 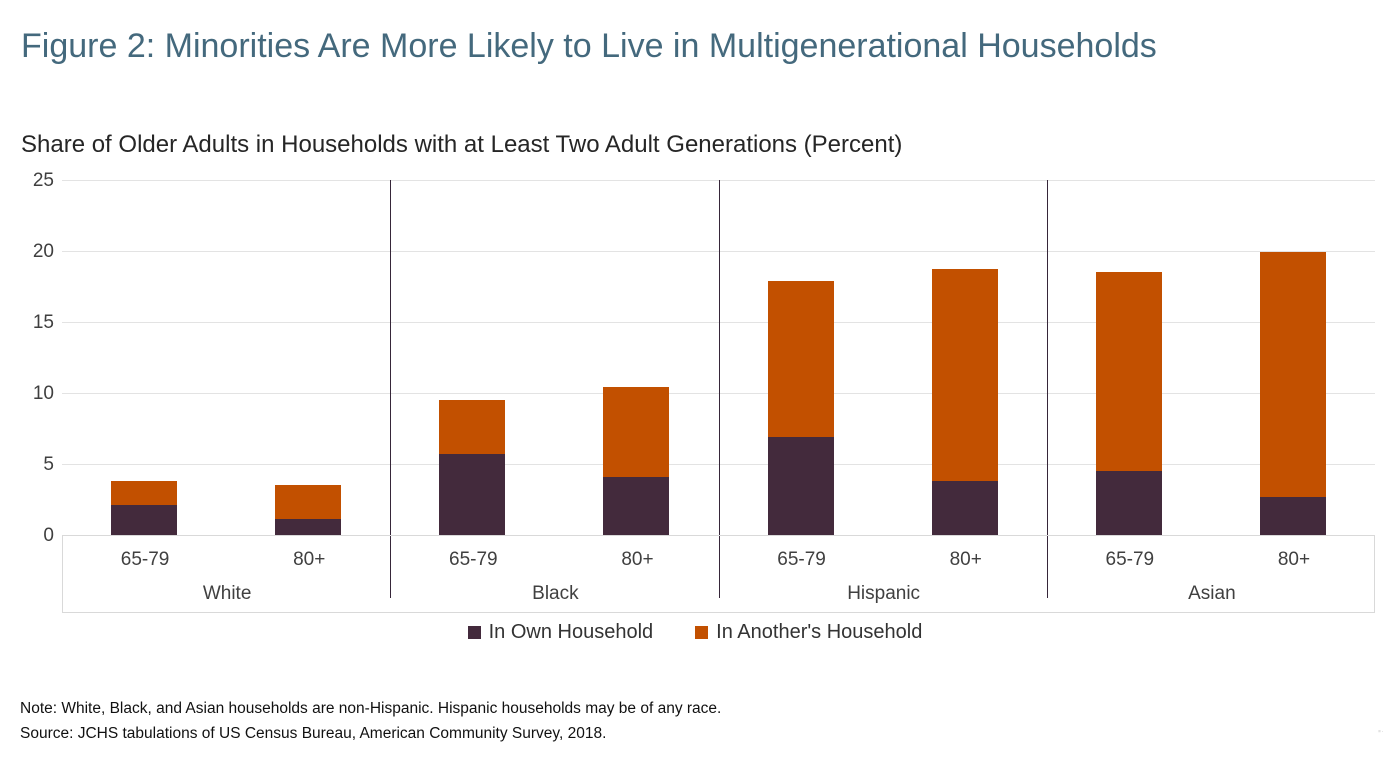 I want to click on group-label-black: Black, so click(x=555, y=593).